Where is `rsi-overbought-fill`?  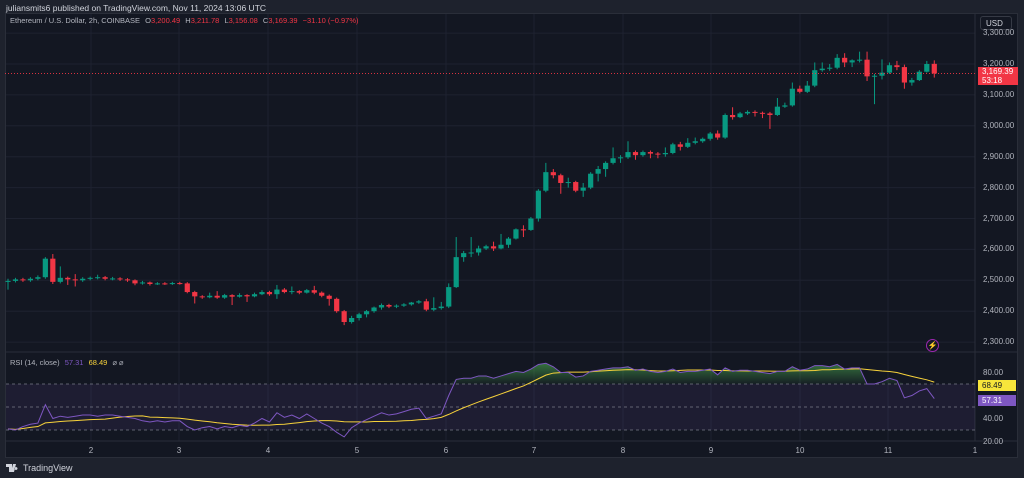 rsi-overbought-fill is located at coordinates (471, 373).